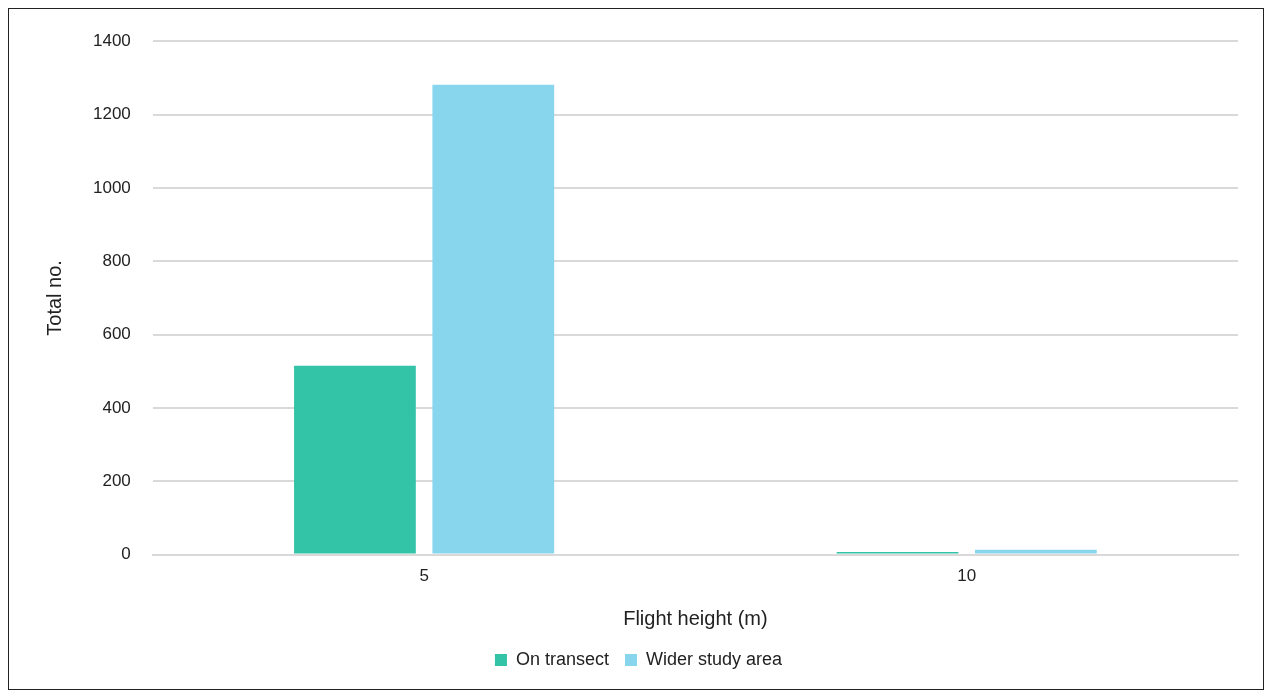 The image size is (1274, 700). Describe the element at coordinates (126, 554) in the screenshot. I see `y-tick-label: 0` at that location.